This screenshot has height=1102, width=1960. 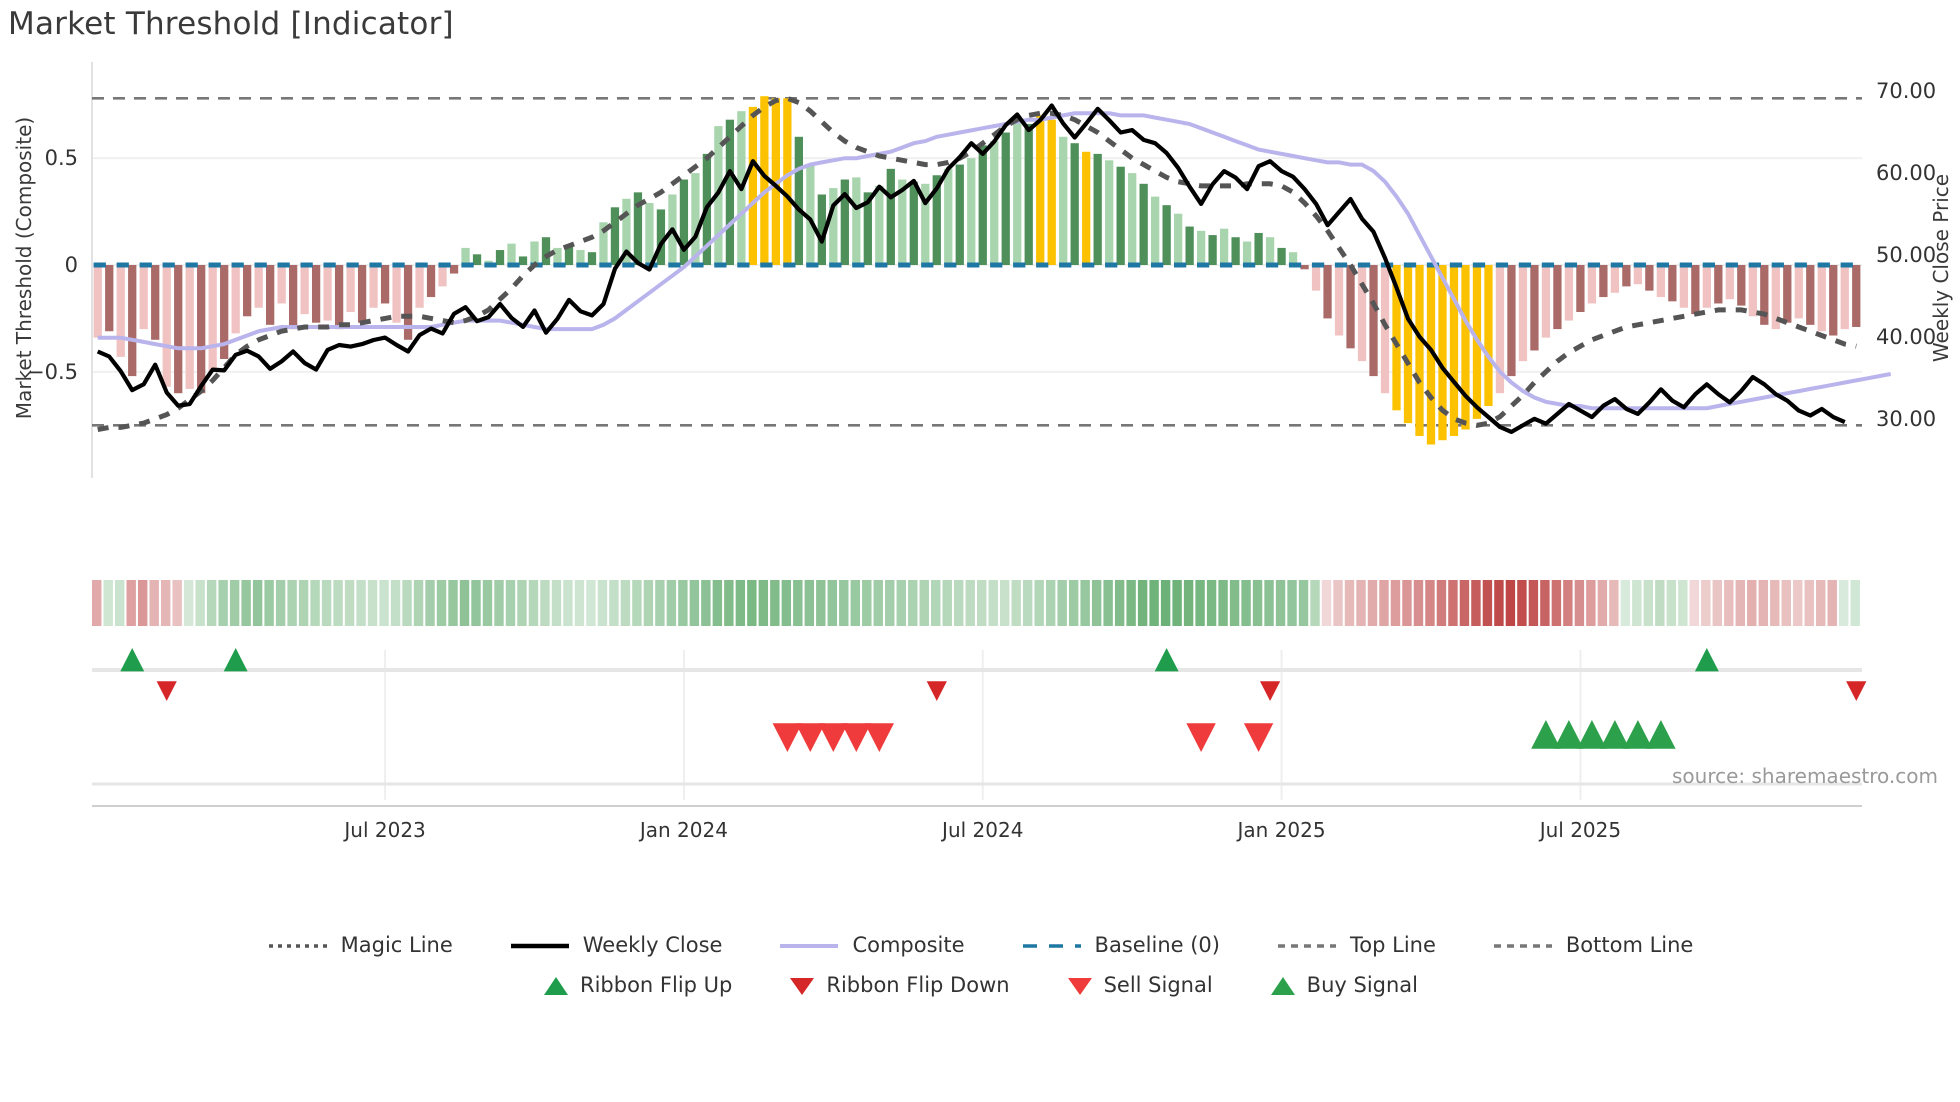 I want to click on left-tick: 0, so click(x=71, y=265).